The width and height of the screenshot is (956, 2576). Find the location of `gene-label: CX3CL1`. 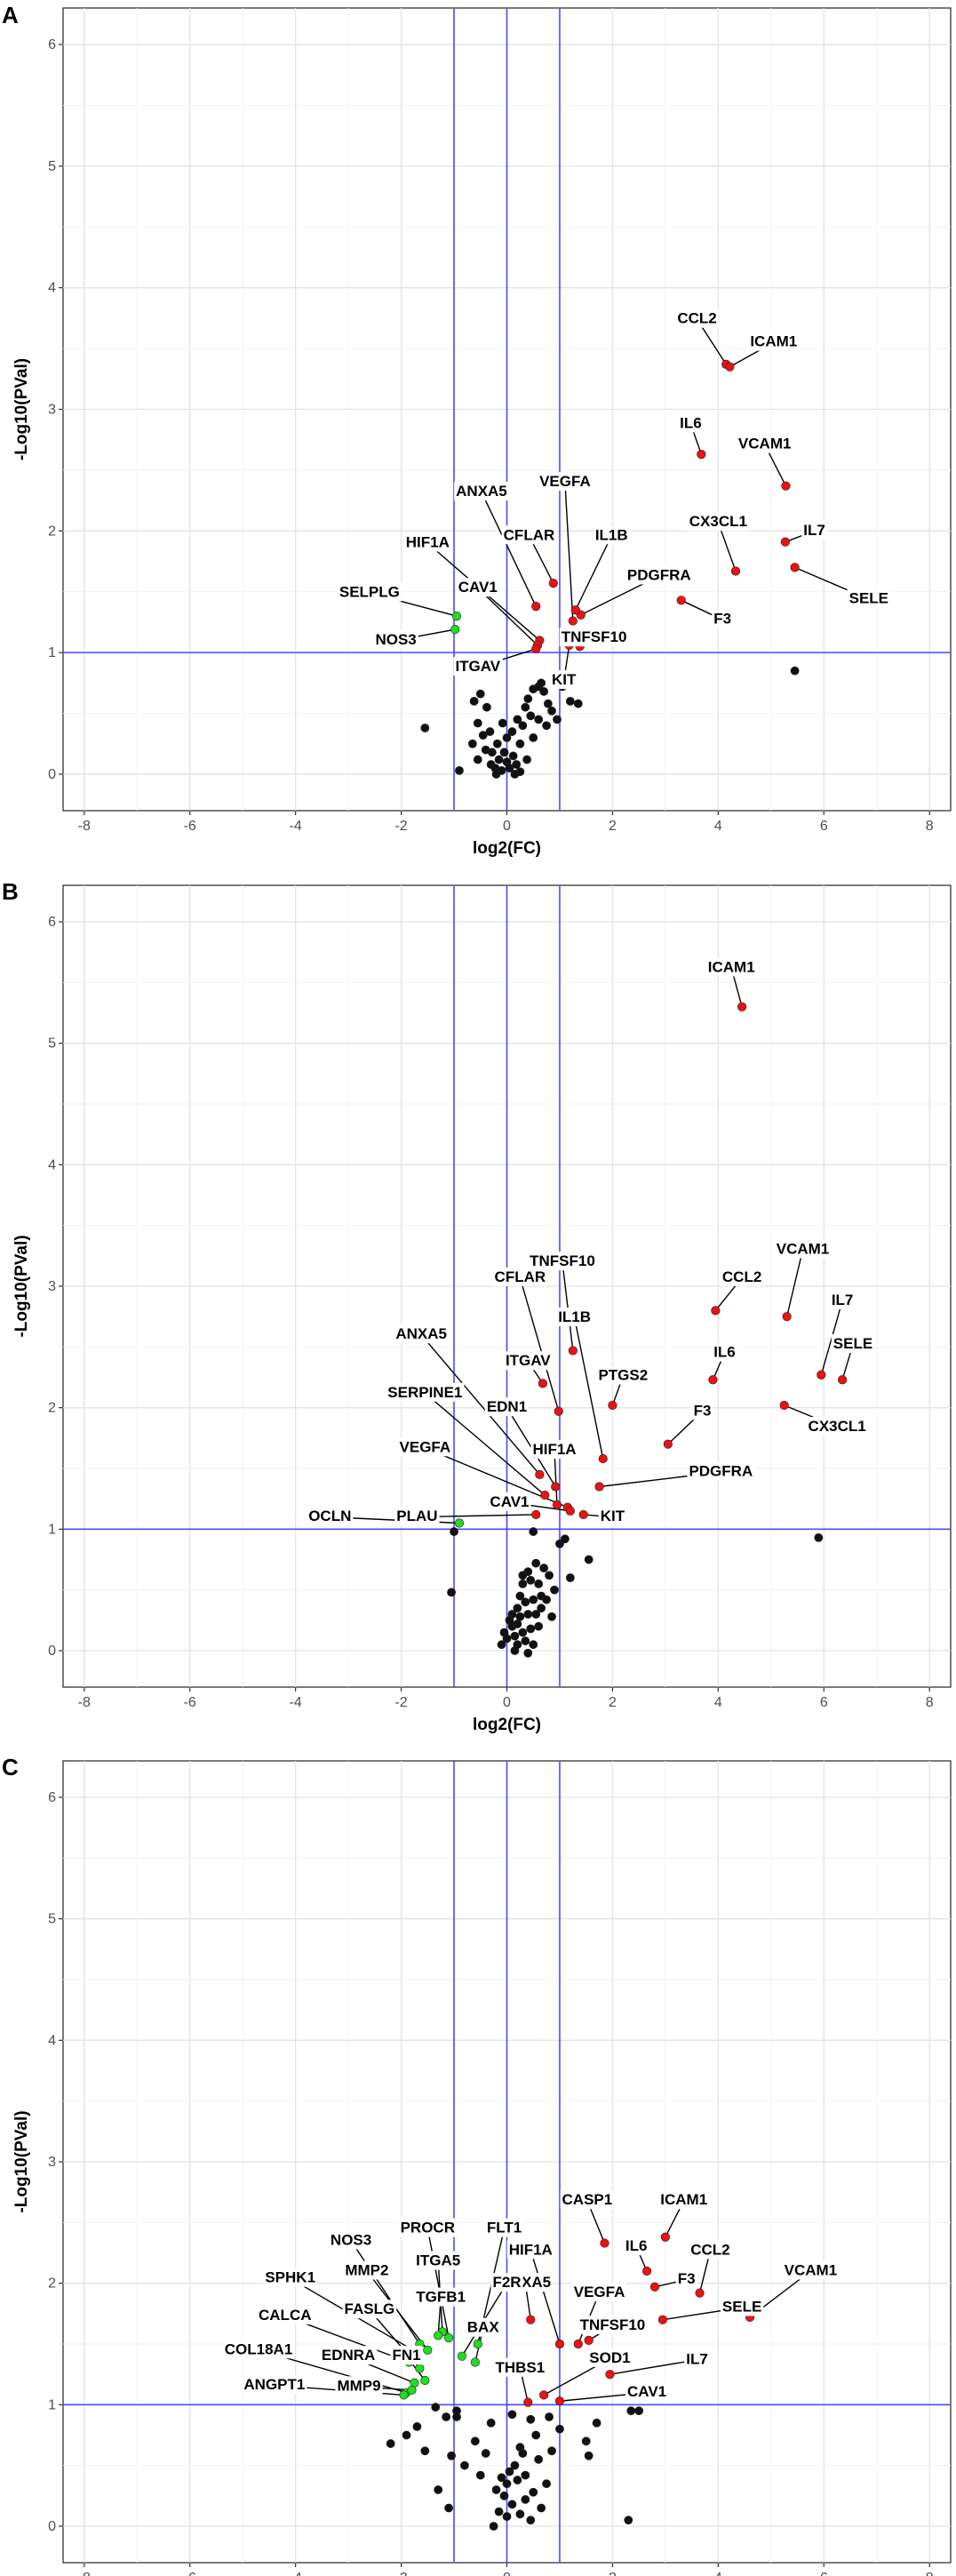

gene-label: CX3CL1 is located at coordinates (837, 1426).